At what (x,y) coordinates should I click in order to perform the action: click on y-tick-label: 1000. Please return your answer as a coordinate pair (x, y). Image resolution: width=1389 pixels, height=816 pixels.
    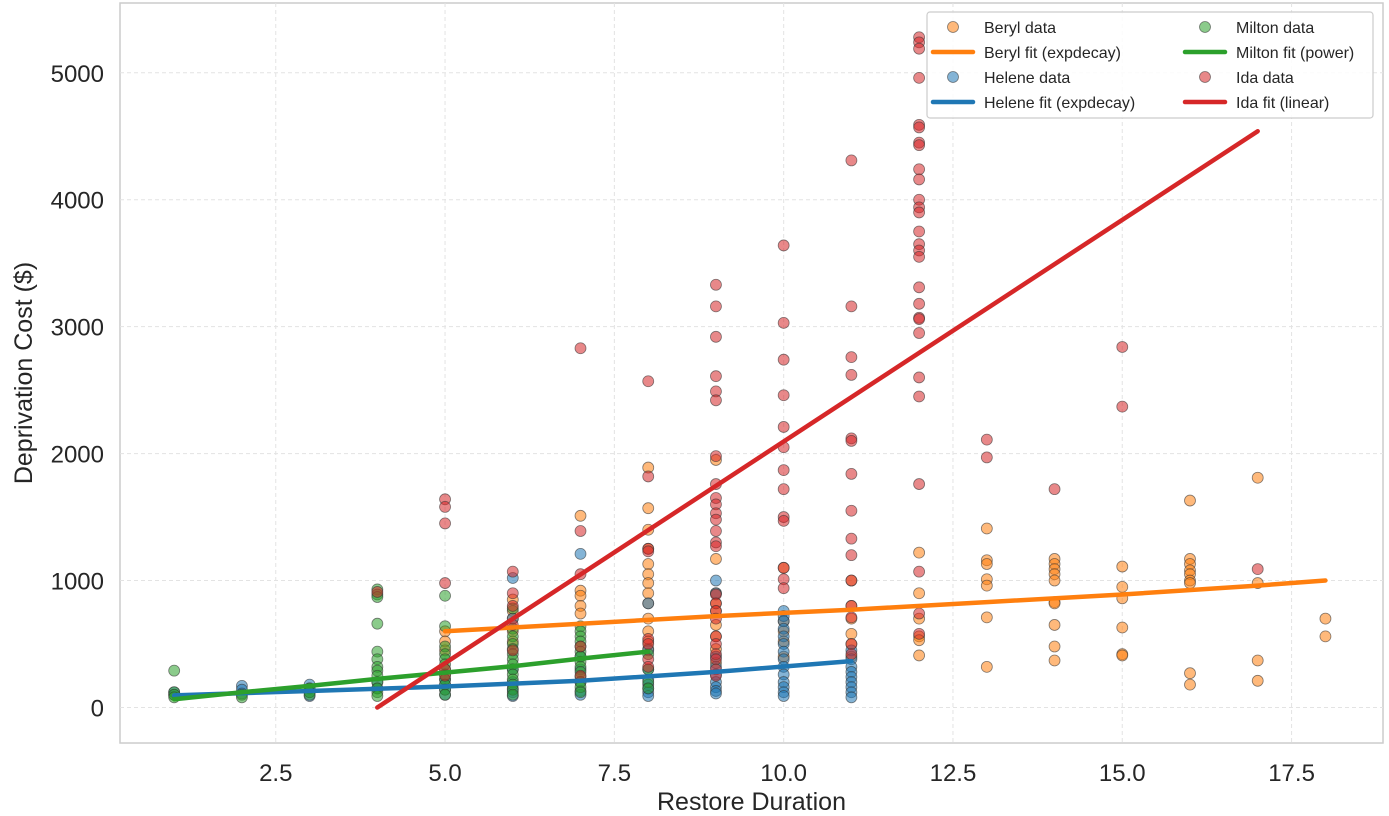
    Looking at the image, I should click on (77, 582).